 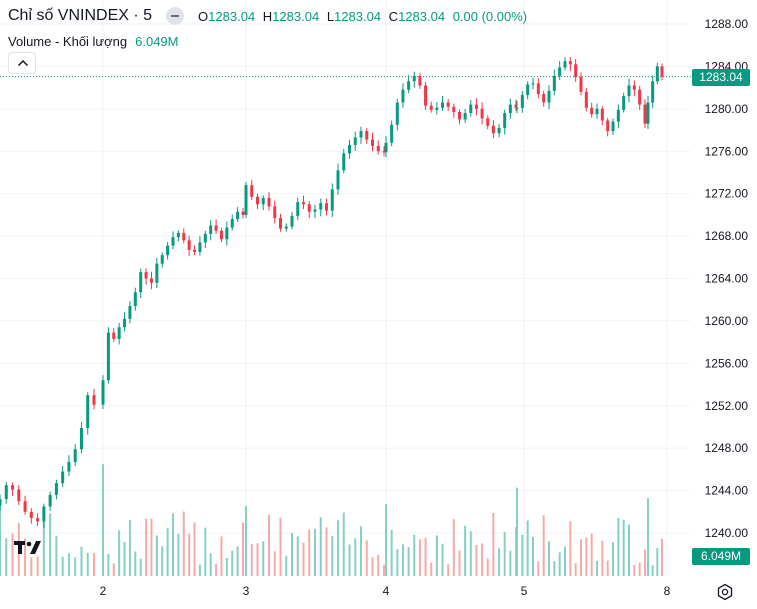 I want to click on symbol-title: Chỉ số VNINDEX · 5, so click(x=80, y=15).